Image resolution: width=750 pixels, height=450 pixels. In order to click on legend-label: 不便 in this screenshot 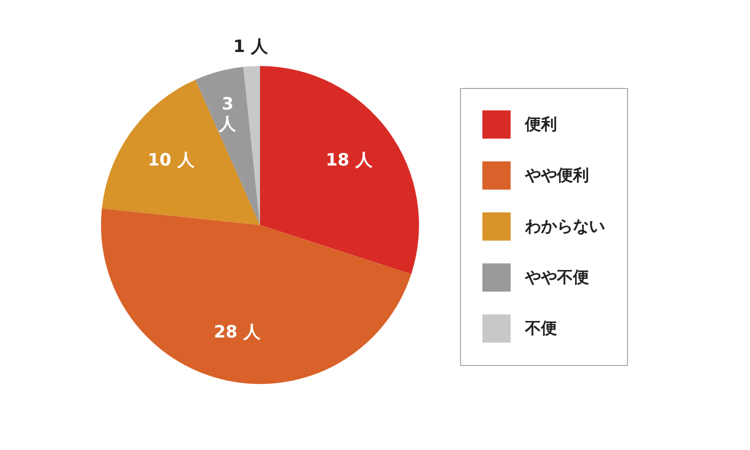, I will do `click(540, 328)`.